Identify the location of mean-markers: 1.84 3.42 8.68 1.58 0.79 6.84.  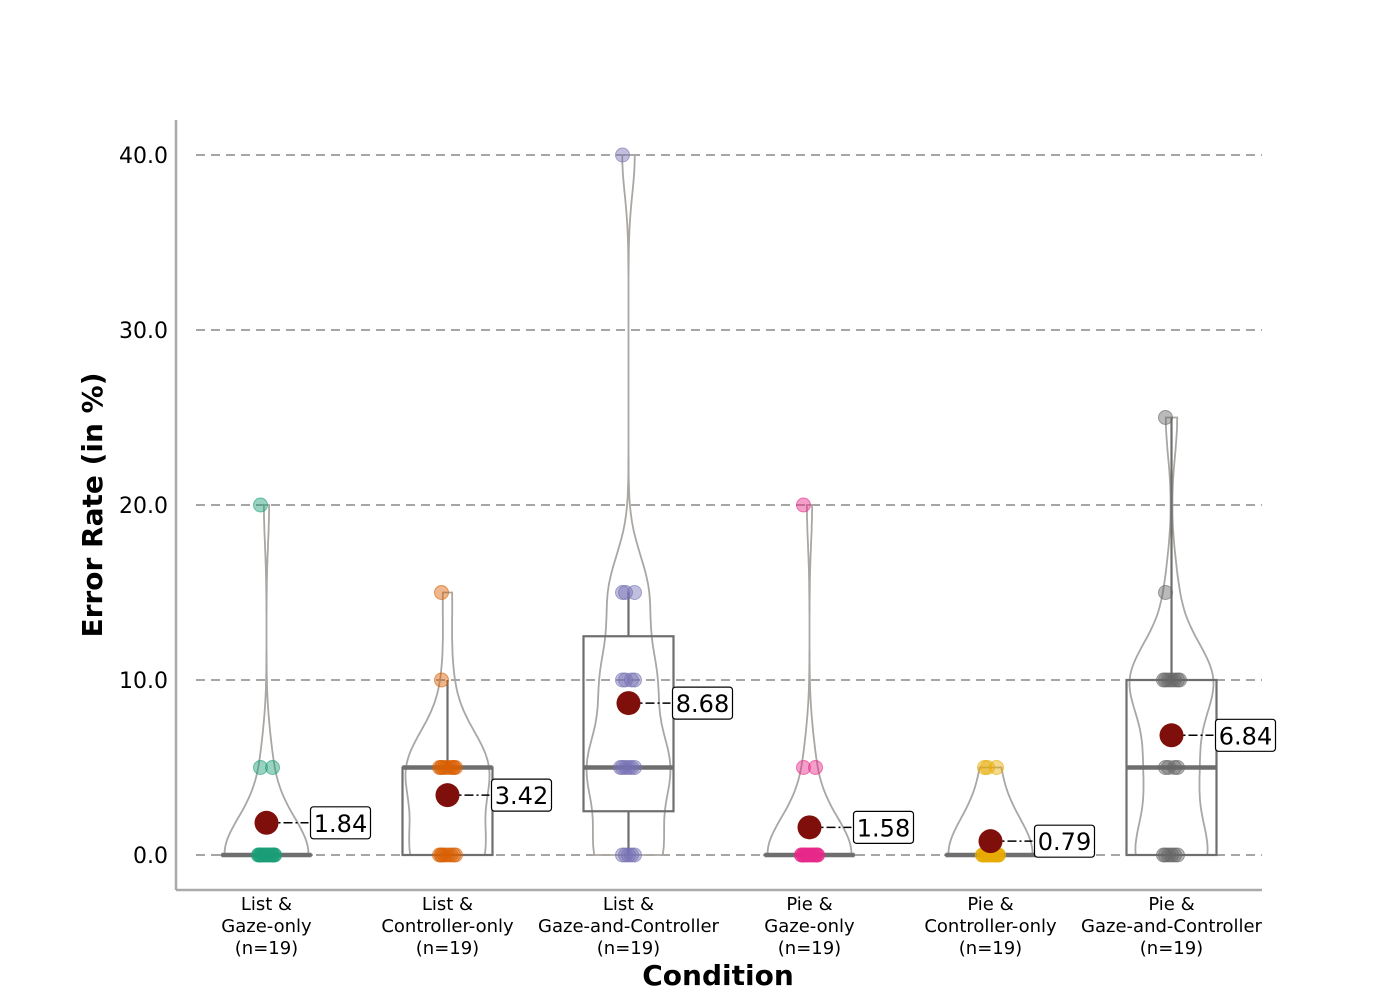
(765, 772).